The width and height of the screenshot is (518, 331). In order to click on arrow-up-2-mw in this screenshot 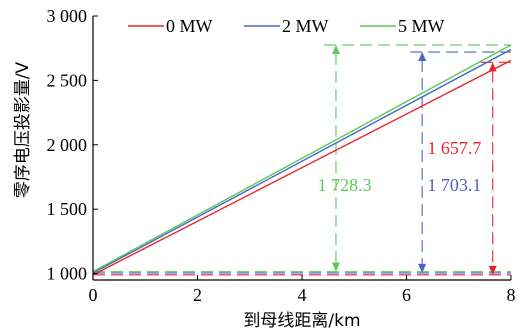, I will do `click(422, 57)`.